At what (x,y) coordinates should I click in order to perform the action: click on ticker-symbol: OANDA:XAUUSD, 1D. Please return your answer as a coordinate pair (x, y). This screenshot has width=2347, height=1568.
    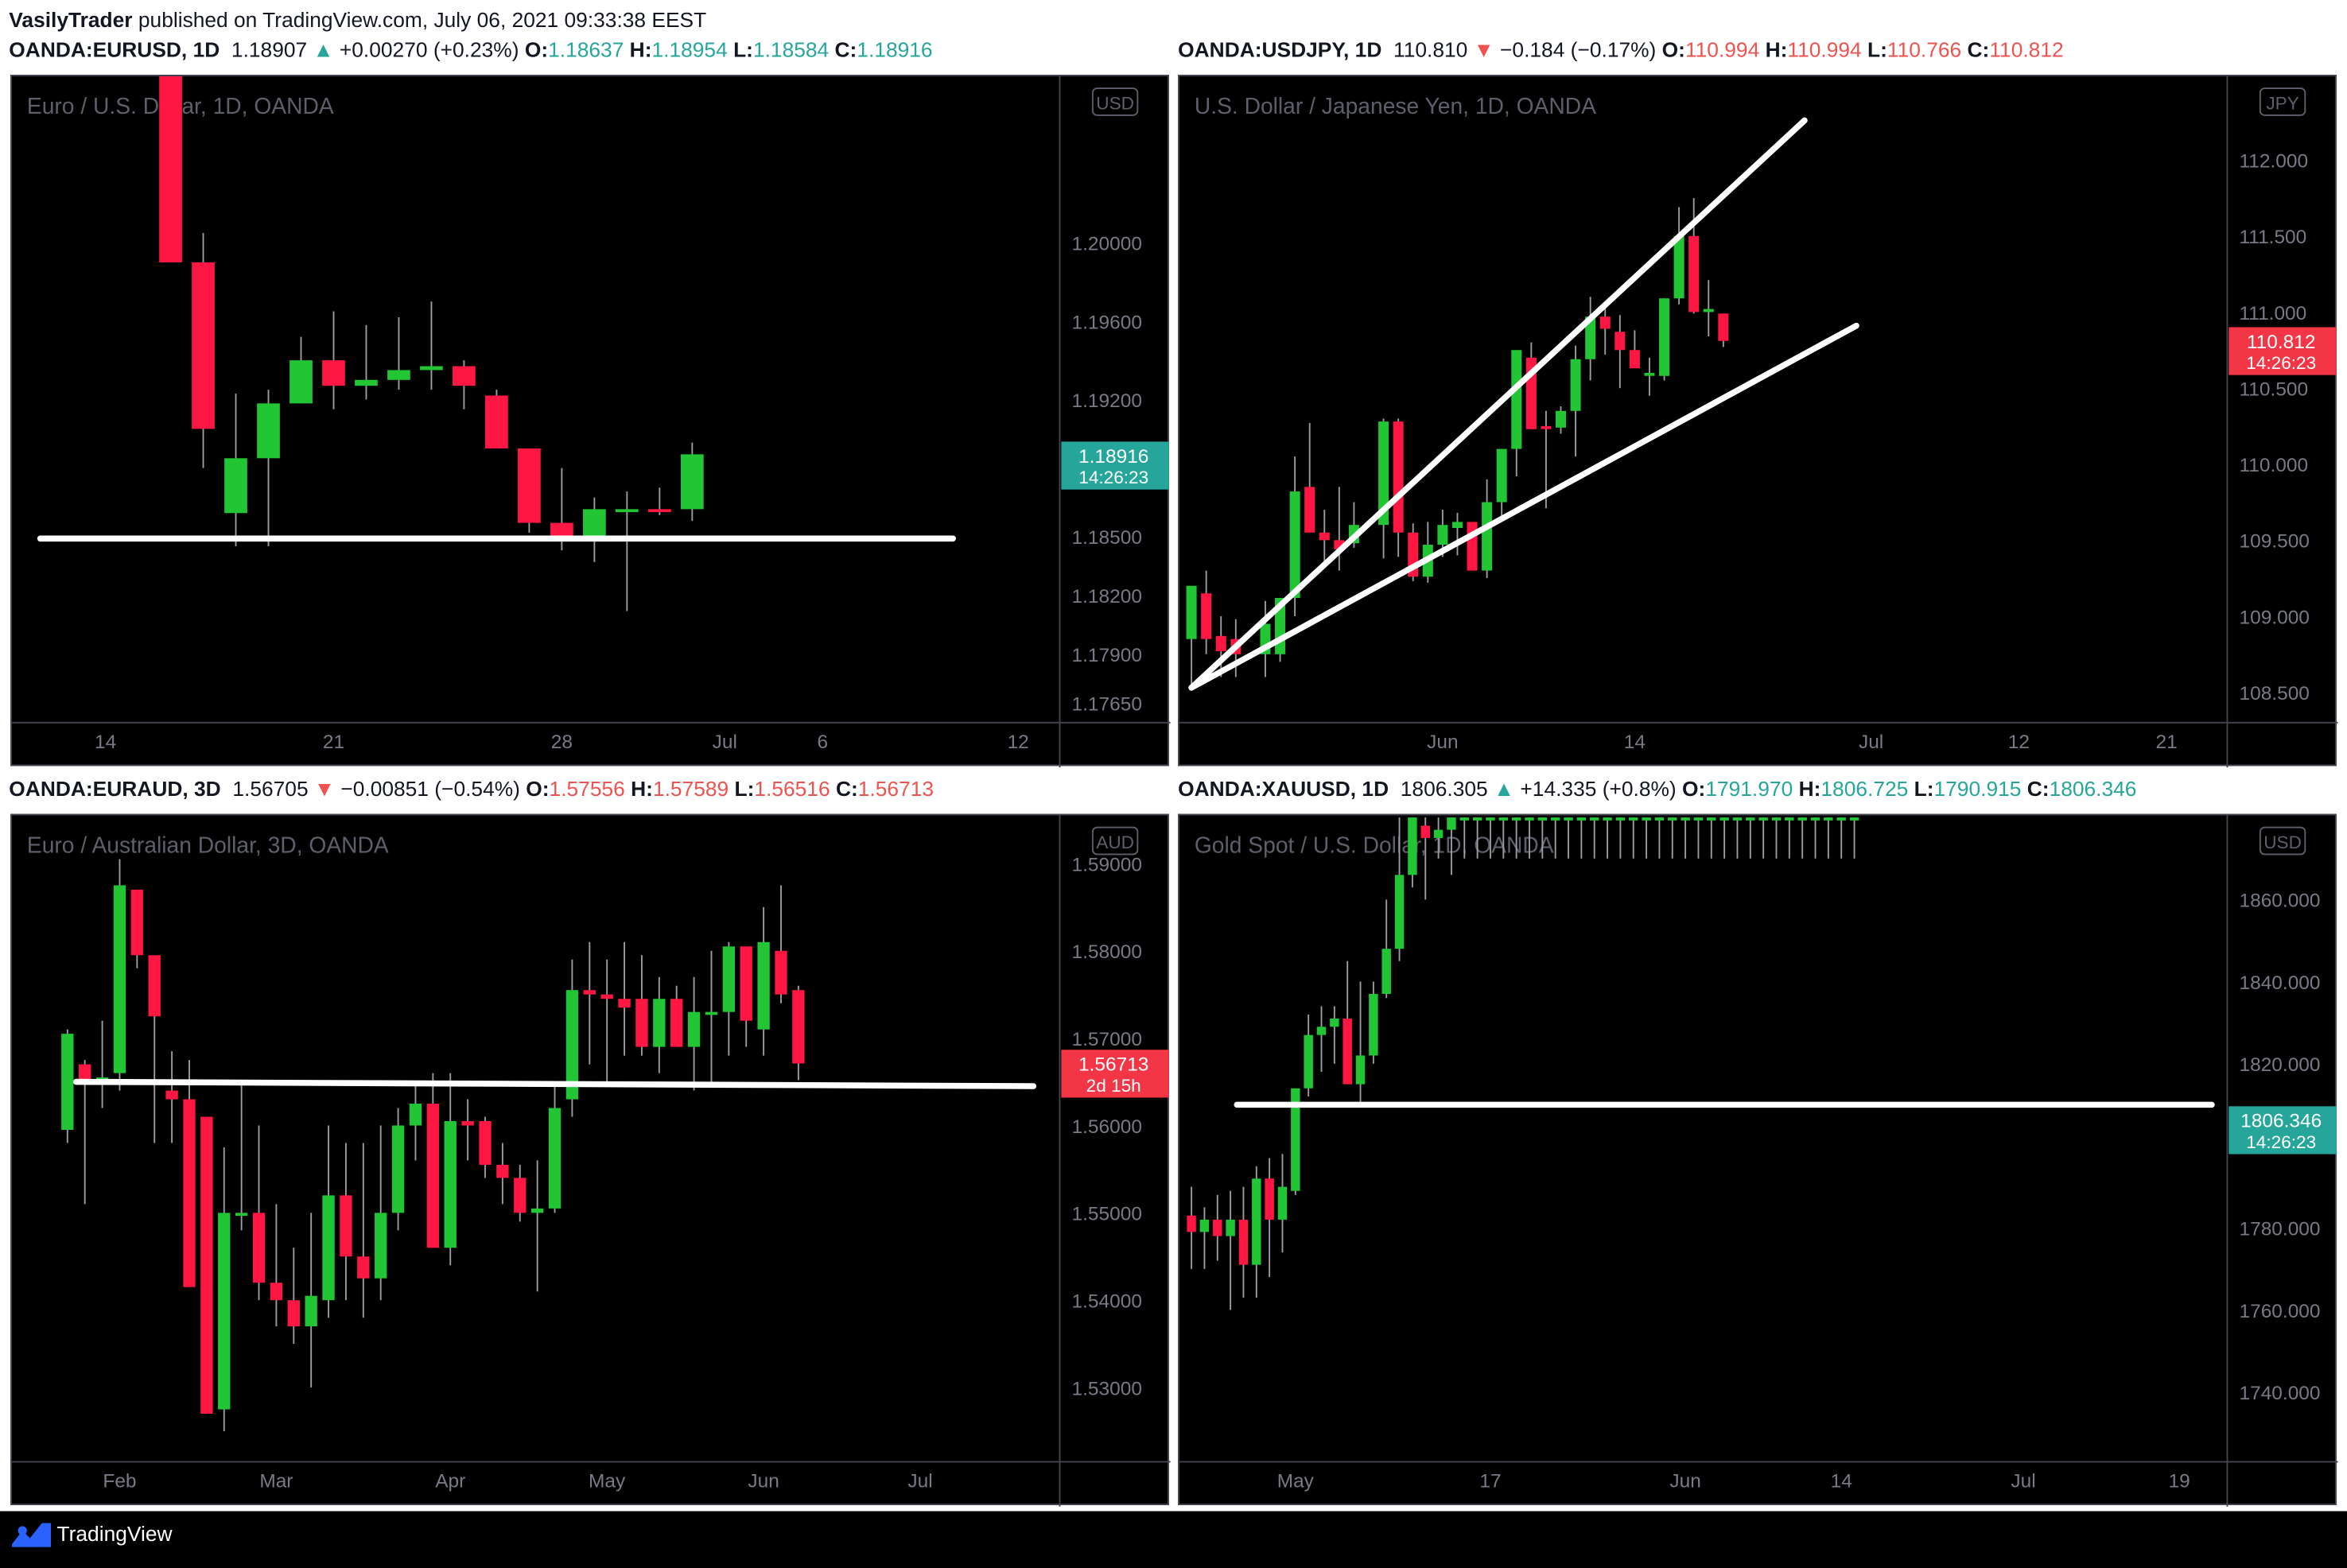
    Looking at the image, I should click on (1283, 788).